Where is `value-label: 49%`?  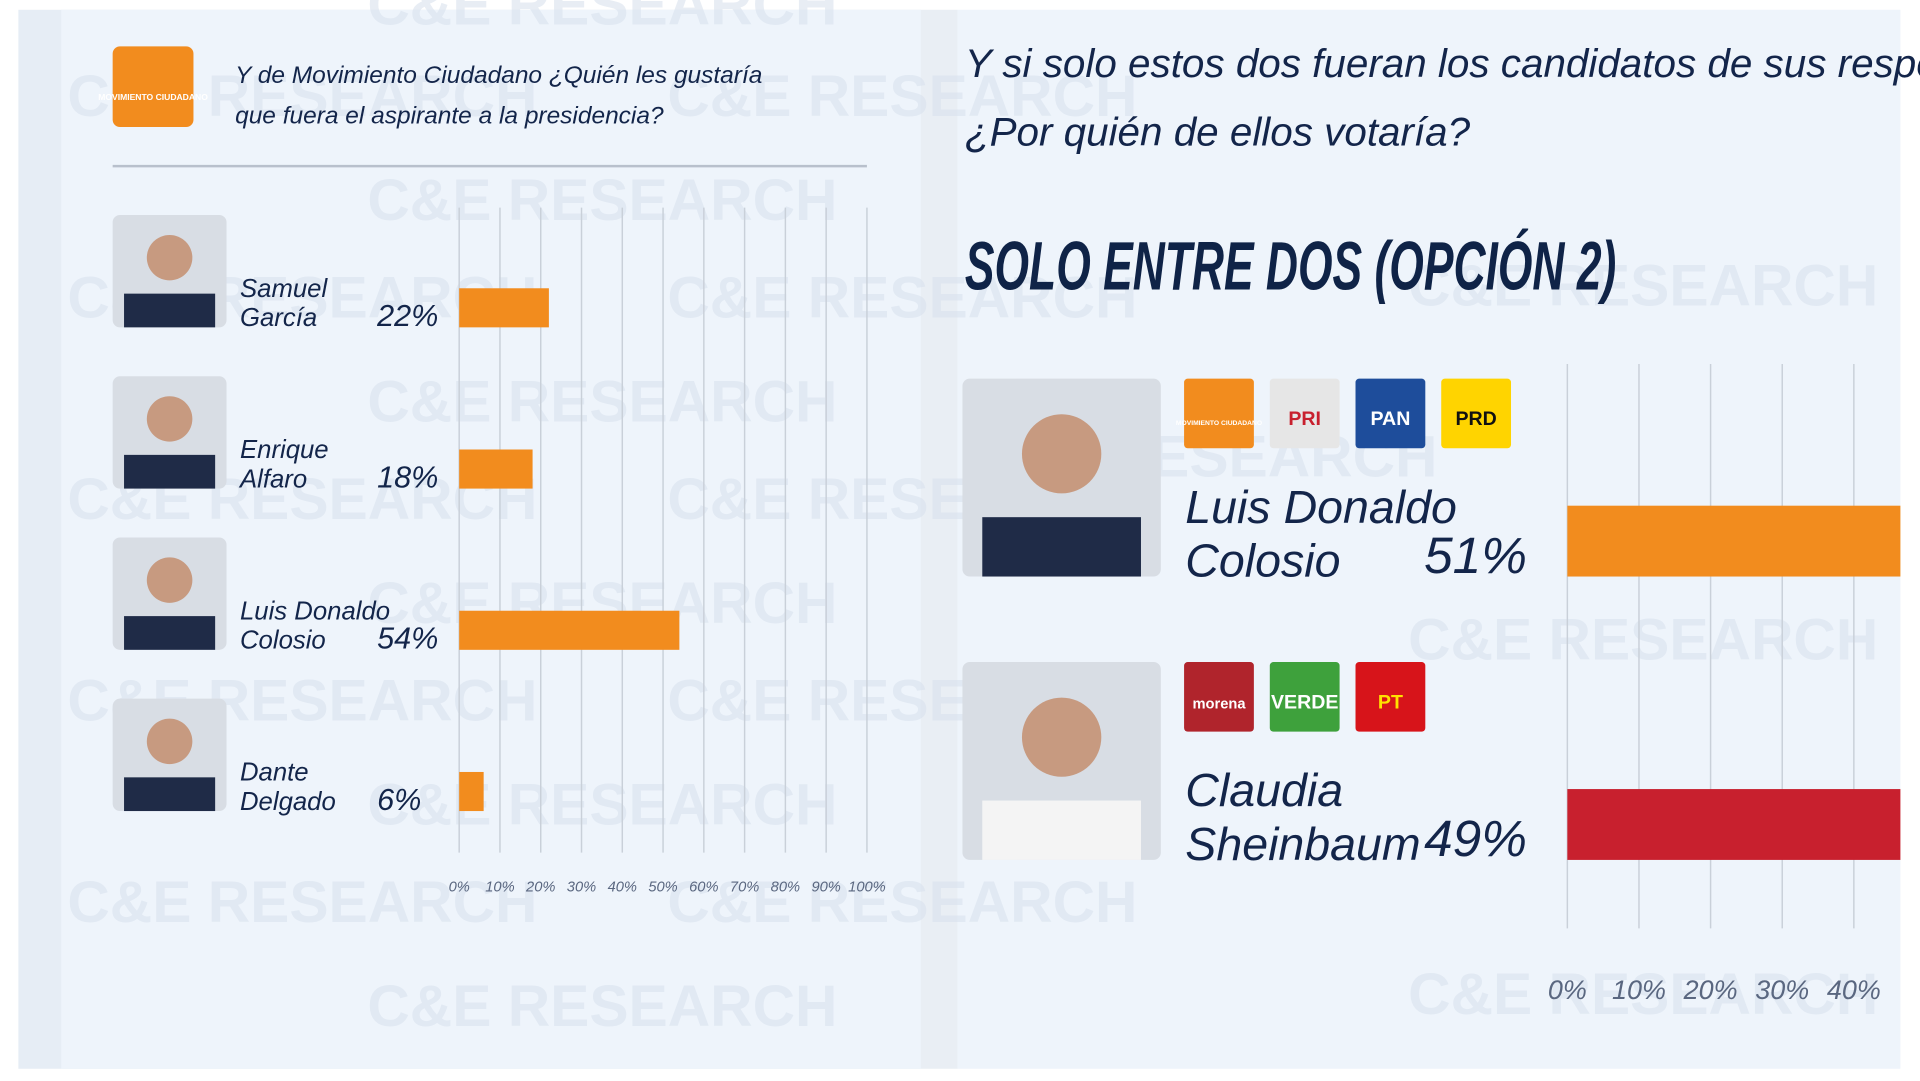
value-label: 49% is located at coordinates (1475, 838).